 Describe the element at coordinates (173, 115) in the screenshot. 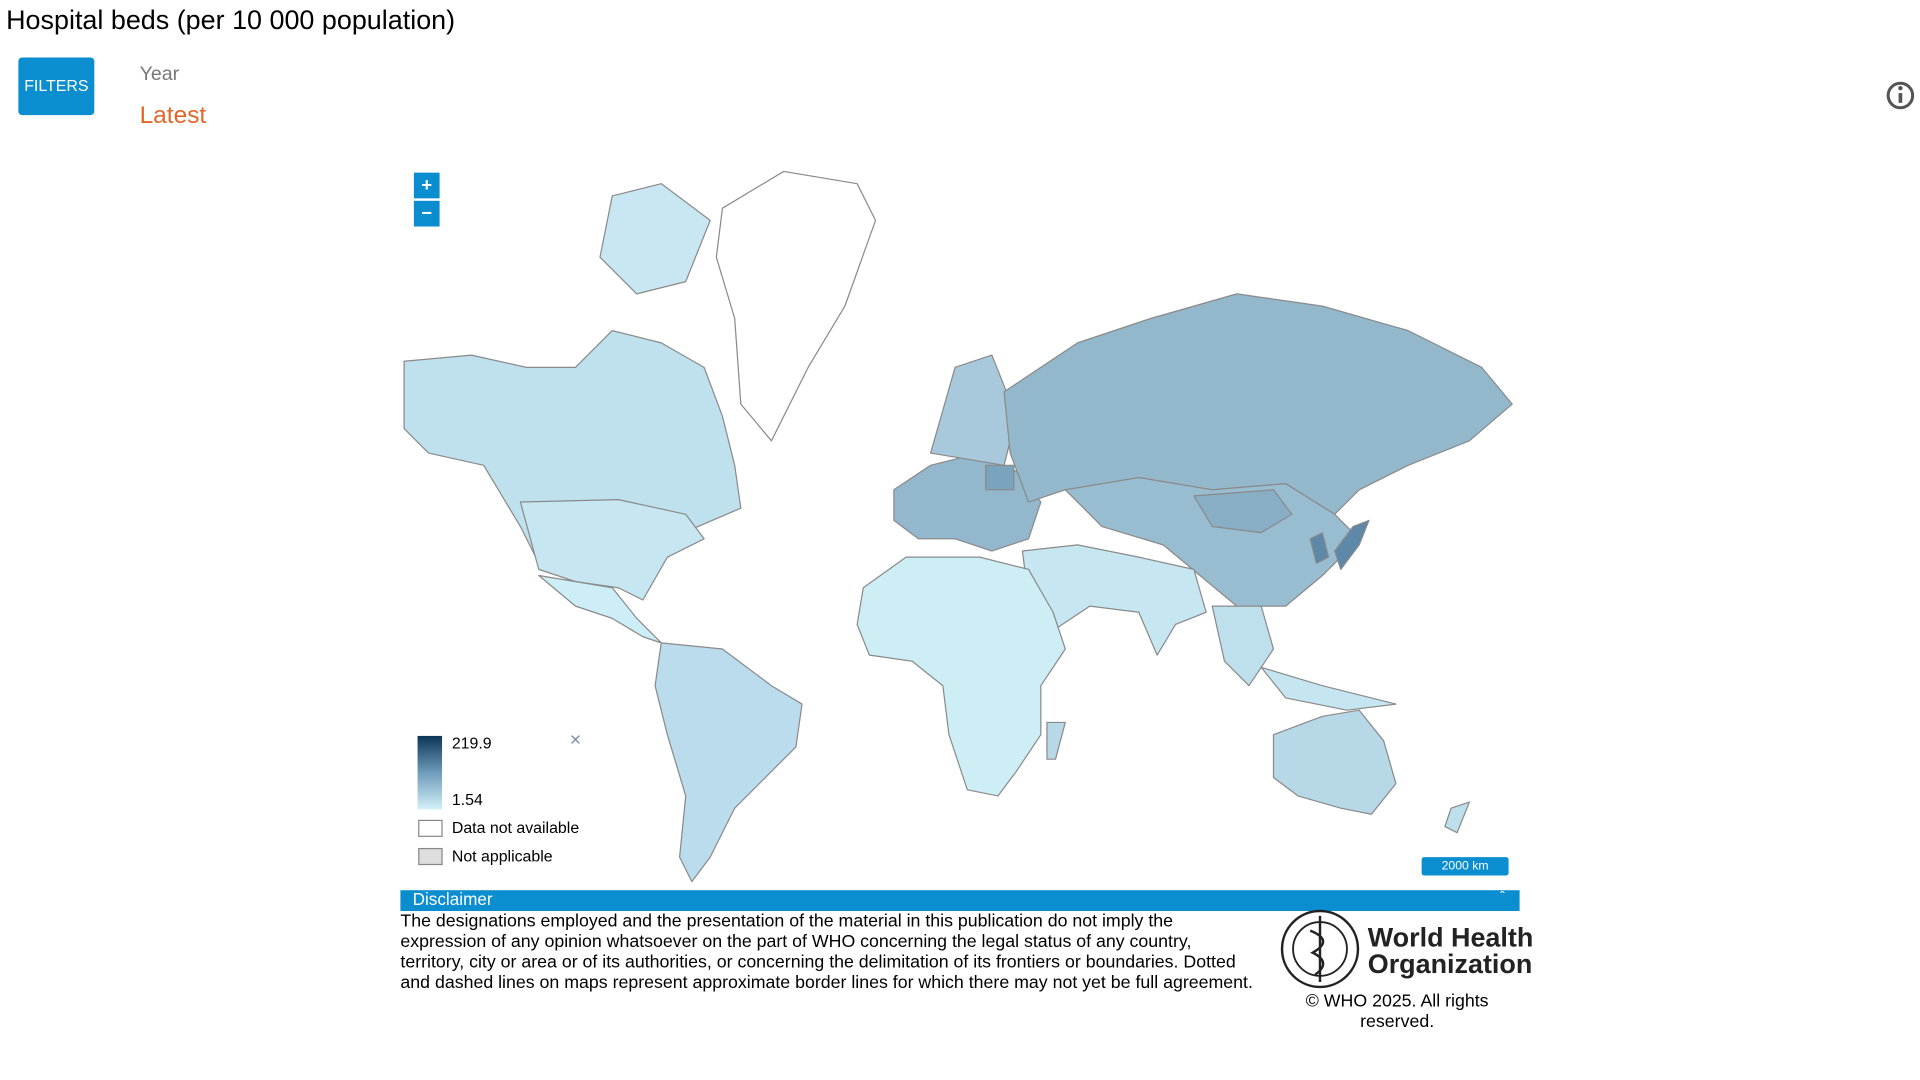

I see `filter-value: Latest` at that location.